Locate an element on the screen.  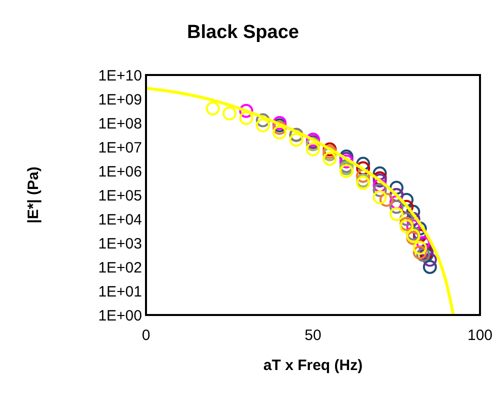
x-tick-label: 100 is located at coordinates (480, 335).